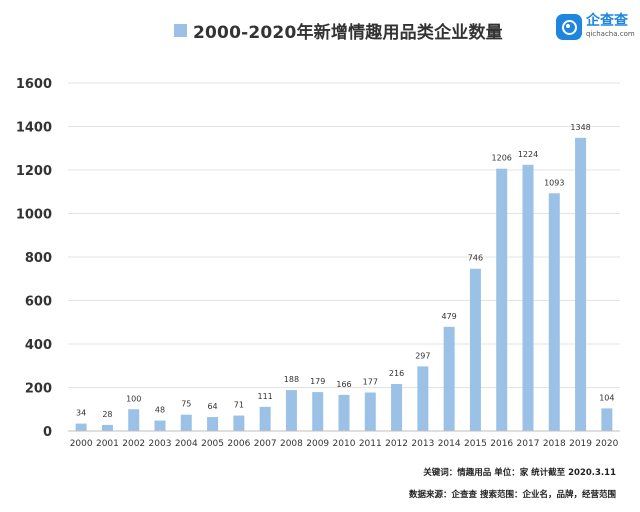  Describe the element at coordinates (160, 410) in the screenshot. I see `data-label: 48` at that location.